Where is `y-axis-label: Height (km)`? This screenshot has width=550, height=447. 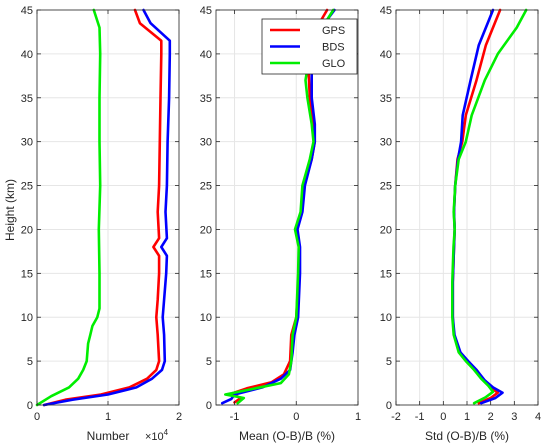
y-axis-label: Height (km) is located at coordinates (10, 210).